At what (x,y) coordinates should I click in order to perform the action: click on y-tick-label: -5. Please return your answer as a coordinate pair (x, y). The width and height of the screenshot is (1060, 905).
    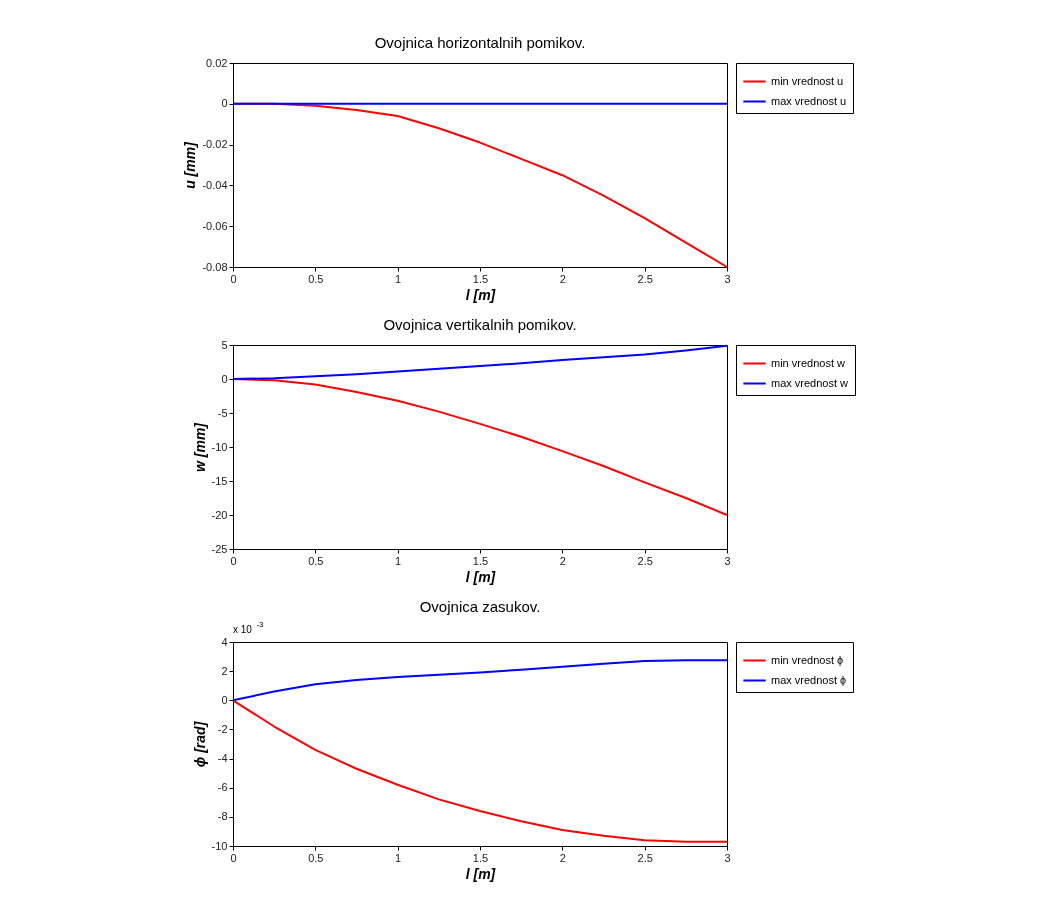
    Looking at the image, I should click on (222, 412).